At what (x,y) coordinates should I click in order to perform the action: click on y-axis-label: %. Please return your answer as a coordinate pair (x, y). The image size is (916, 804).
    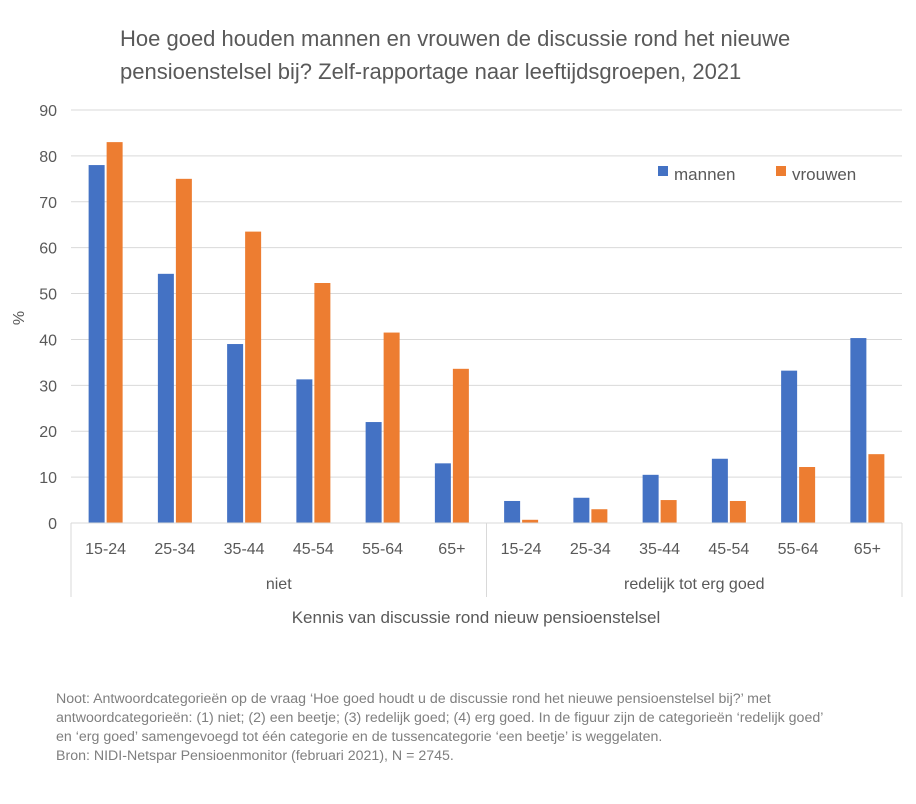
    Looking at the image, I should click on (19, 318).